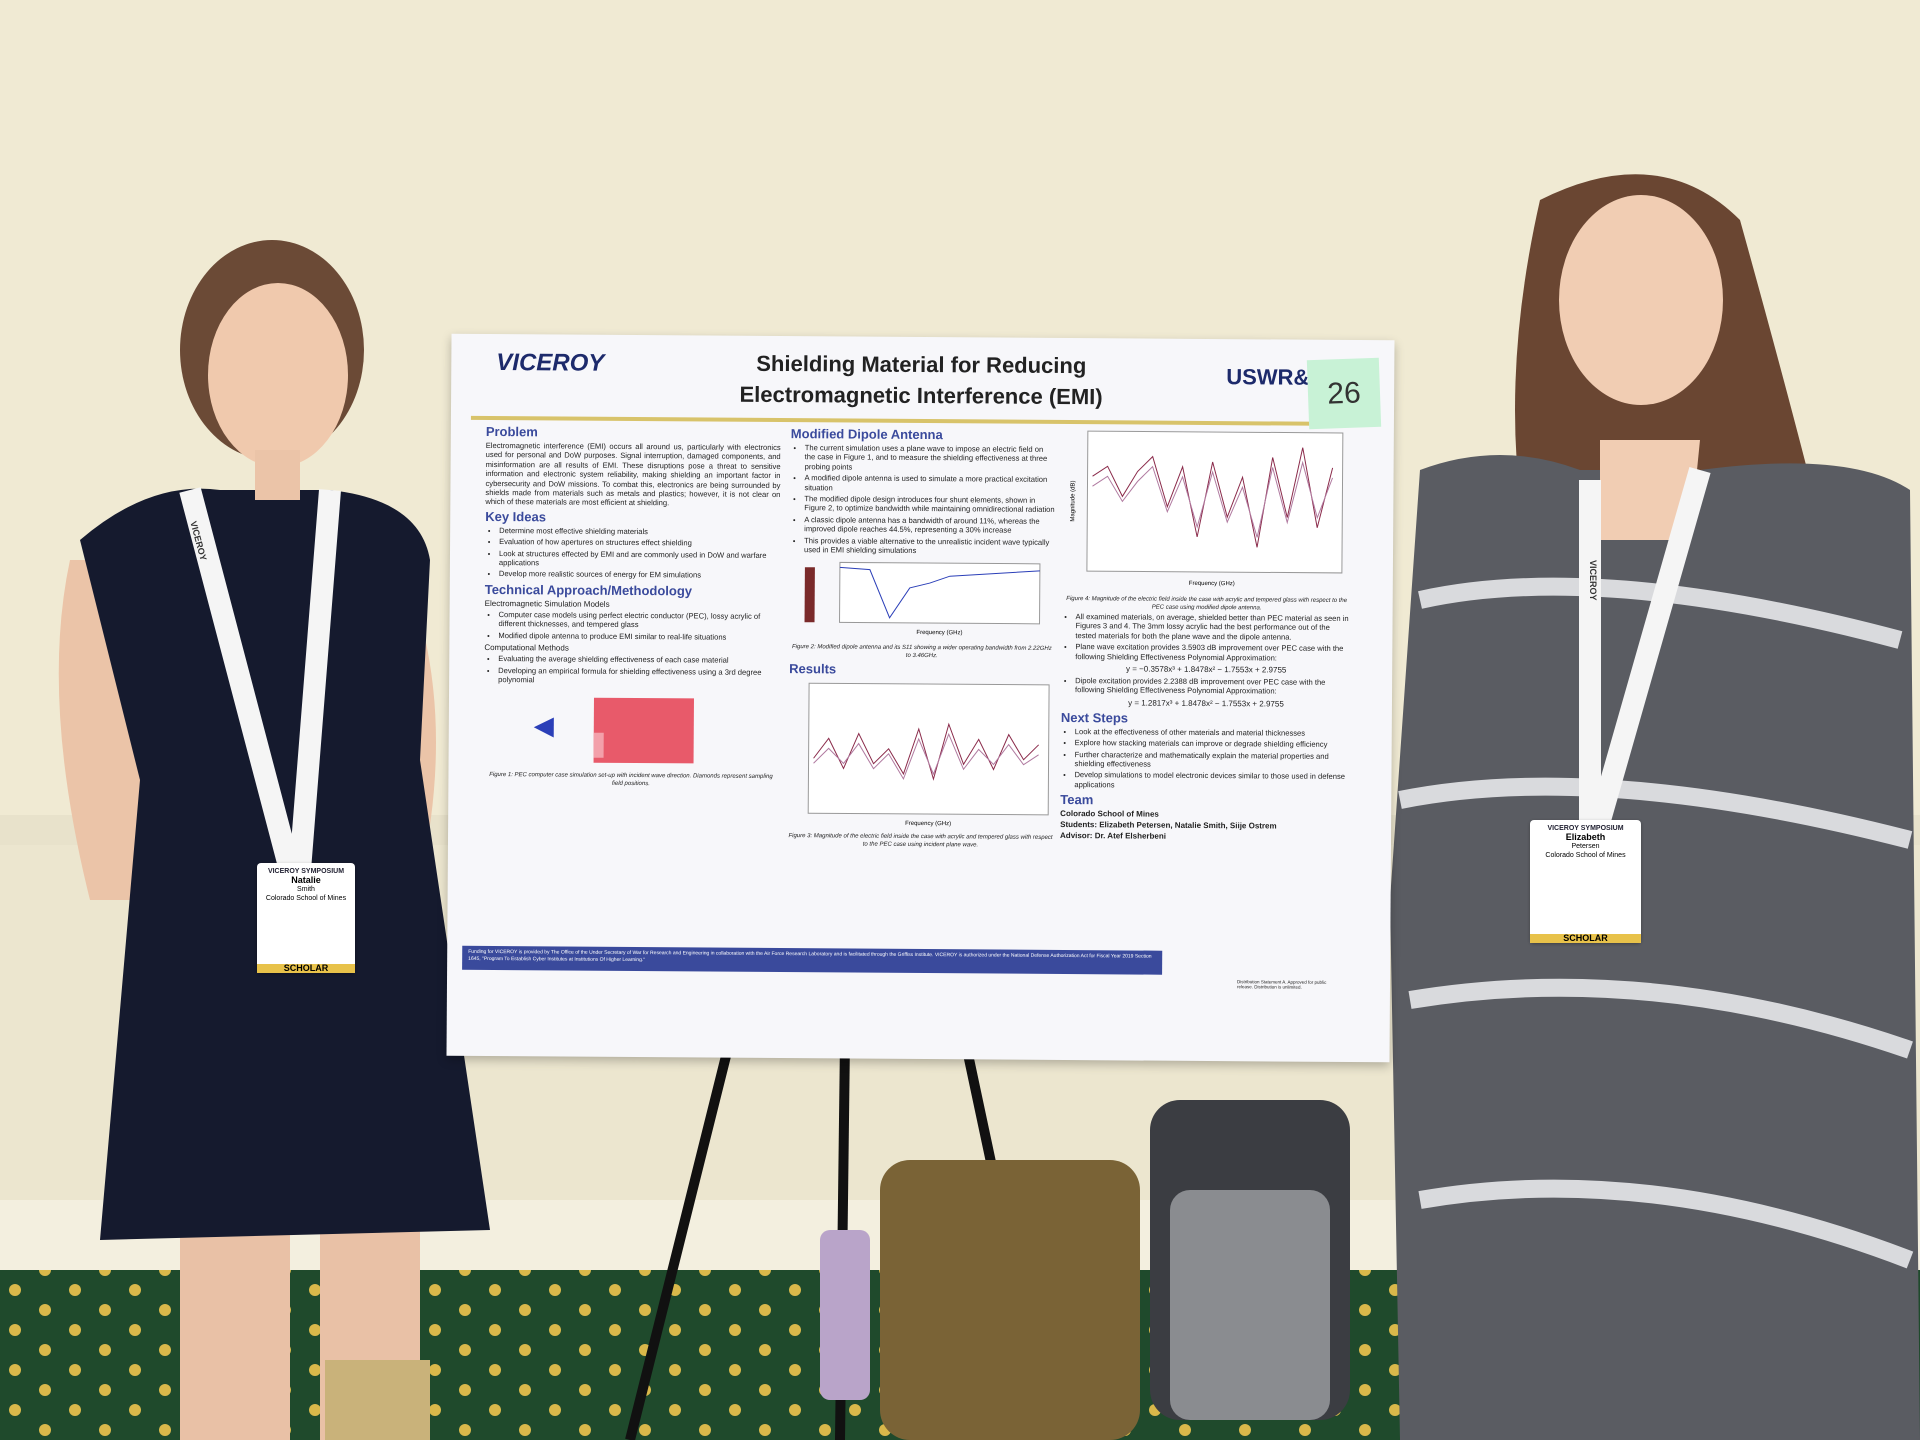 The height and width of the screenshot is (1440, 1920). Describe the element at coordinates (511, 431) in the screenshot. I see `heading: Problem` at that location.